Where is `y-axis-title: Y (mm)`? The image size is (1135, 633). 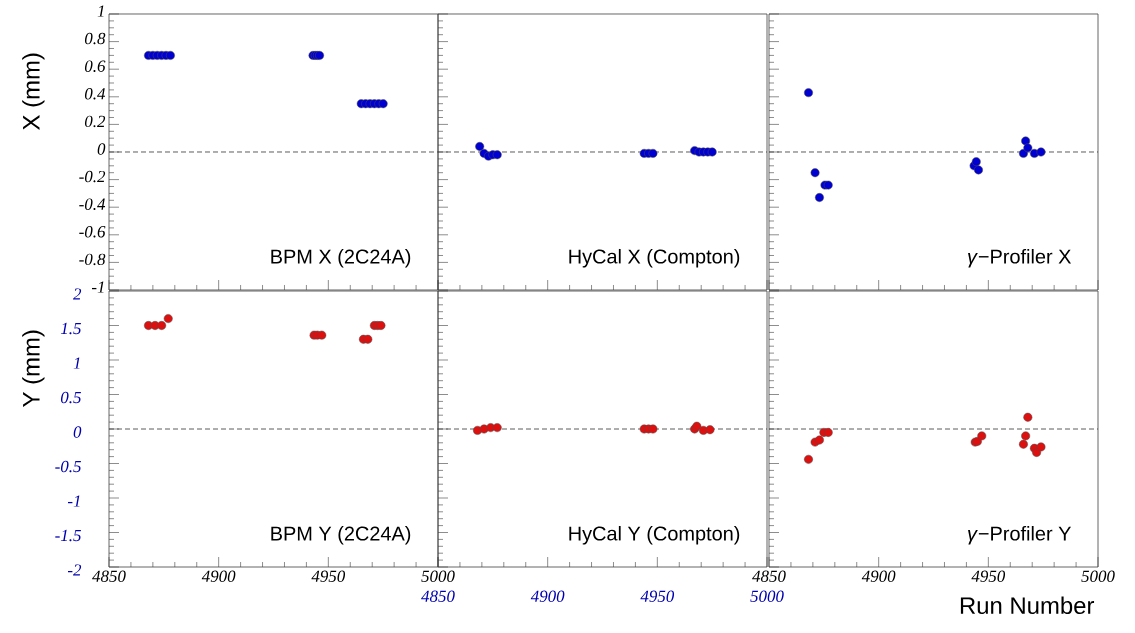
y-axis-title: Y (mm) is located at coordinates (33, 368).